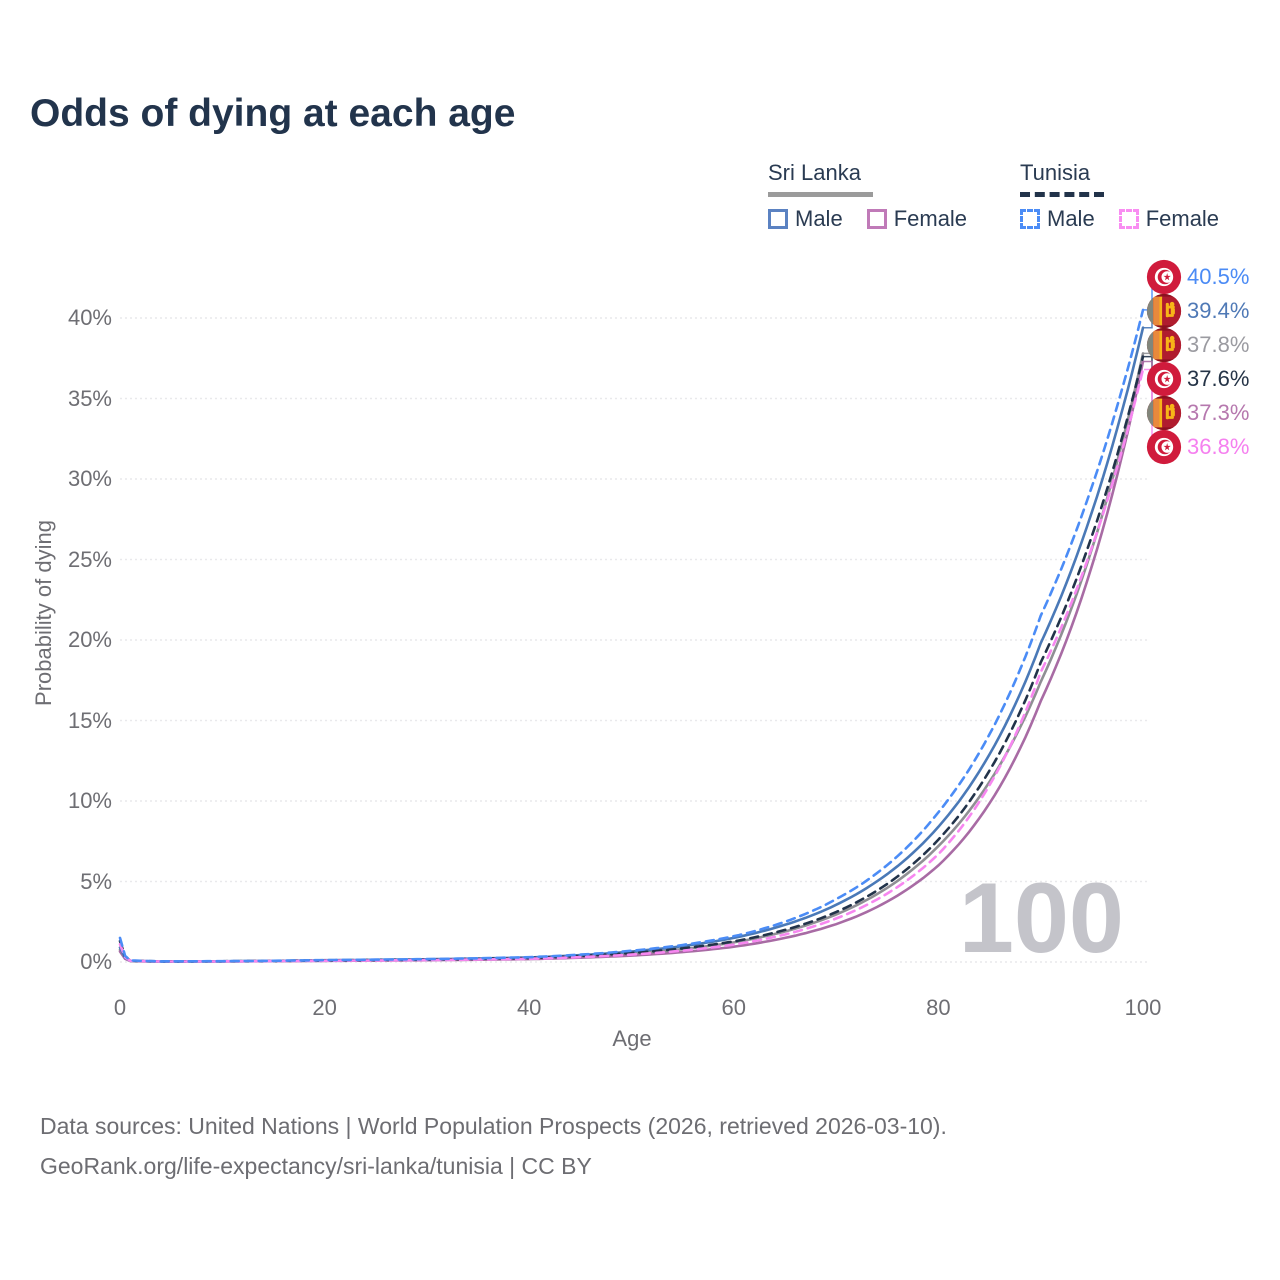 Image resolution: width=1280 pixels, height=1280 pixels. Describe the element at coordinates (89, 398) in the screenshot. I see `y-tick-label: 35%` at that location.